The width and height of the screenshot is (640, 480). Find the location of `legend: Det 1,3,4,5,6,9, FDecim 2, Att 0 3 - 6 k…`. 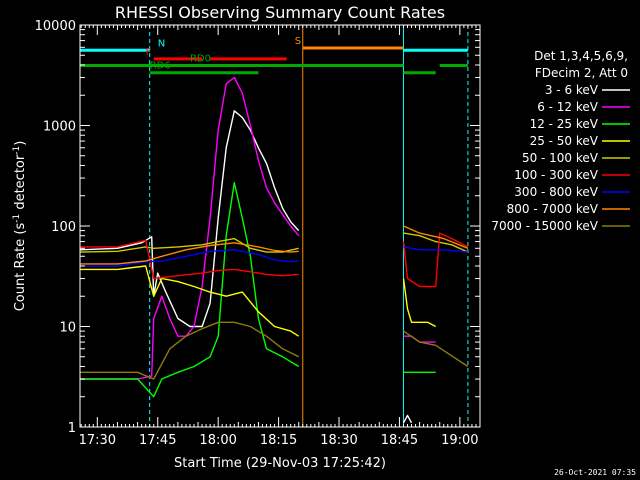

legend: Det 1,3,4,5,6,9, FDecim 2, Att 0 3 - 6 k… is located at coordinates (560, 141).